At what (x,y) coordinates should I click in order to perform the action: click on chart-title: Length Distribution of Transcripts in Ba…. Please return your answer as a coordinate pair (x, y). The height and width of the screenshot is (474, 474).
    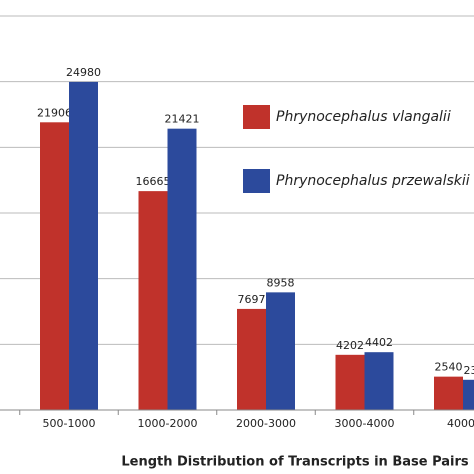
    Looking at the image, I should click on (295, 462).